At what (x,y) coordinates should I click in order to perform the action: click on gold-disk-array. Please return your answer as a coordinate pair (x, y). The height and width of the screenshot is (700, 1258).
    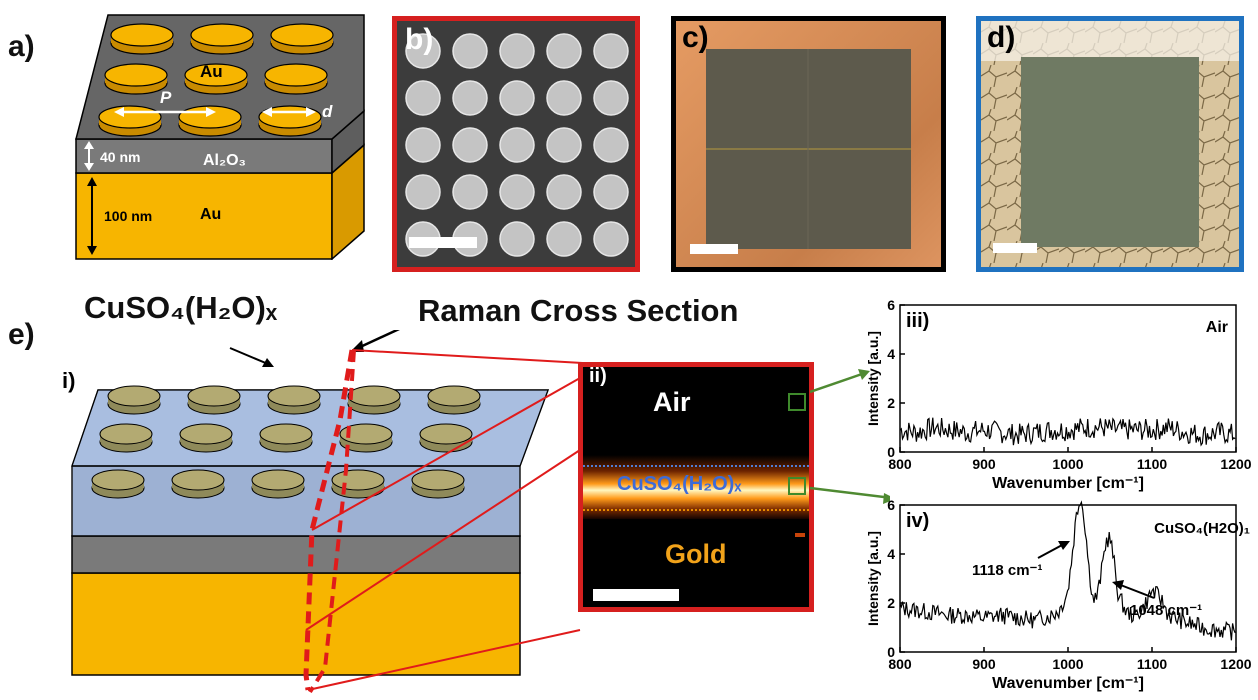
    Looking at the image, I should click on (216, 80).